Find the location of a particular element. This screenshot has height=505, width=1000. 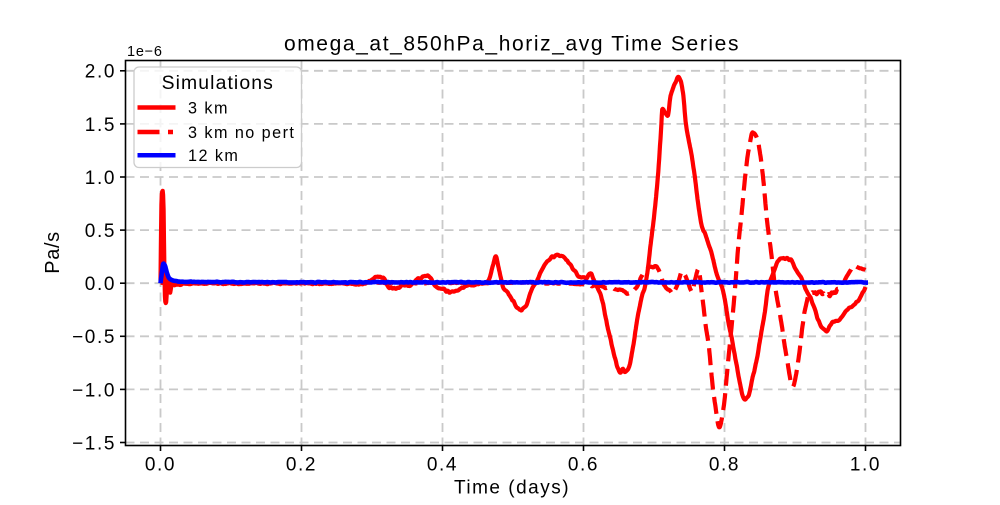

svg-text: Simulations is located at coordinates (218, 83).